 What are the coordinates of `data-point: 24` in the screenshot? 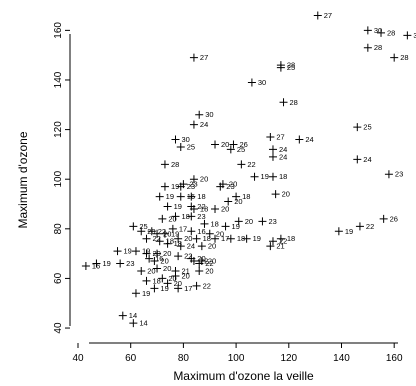 It's located at (198, 124).